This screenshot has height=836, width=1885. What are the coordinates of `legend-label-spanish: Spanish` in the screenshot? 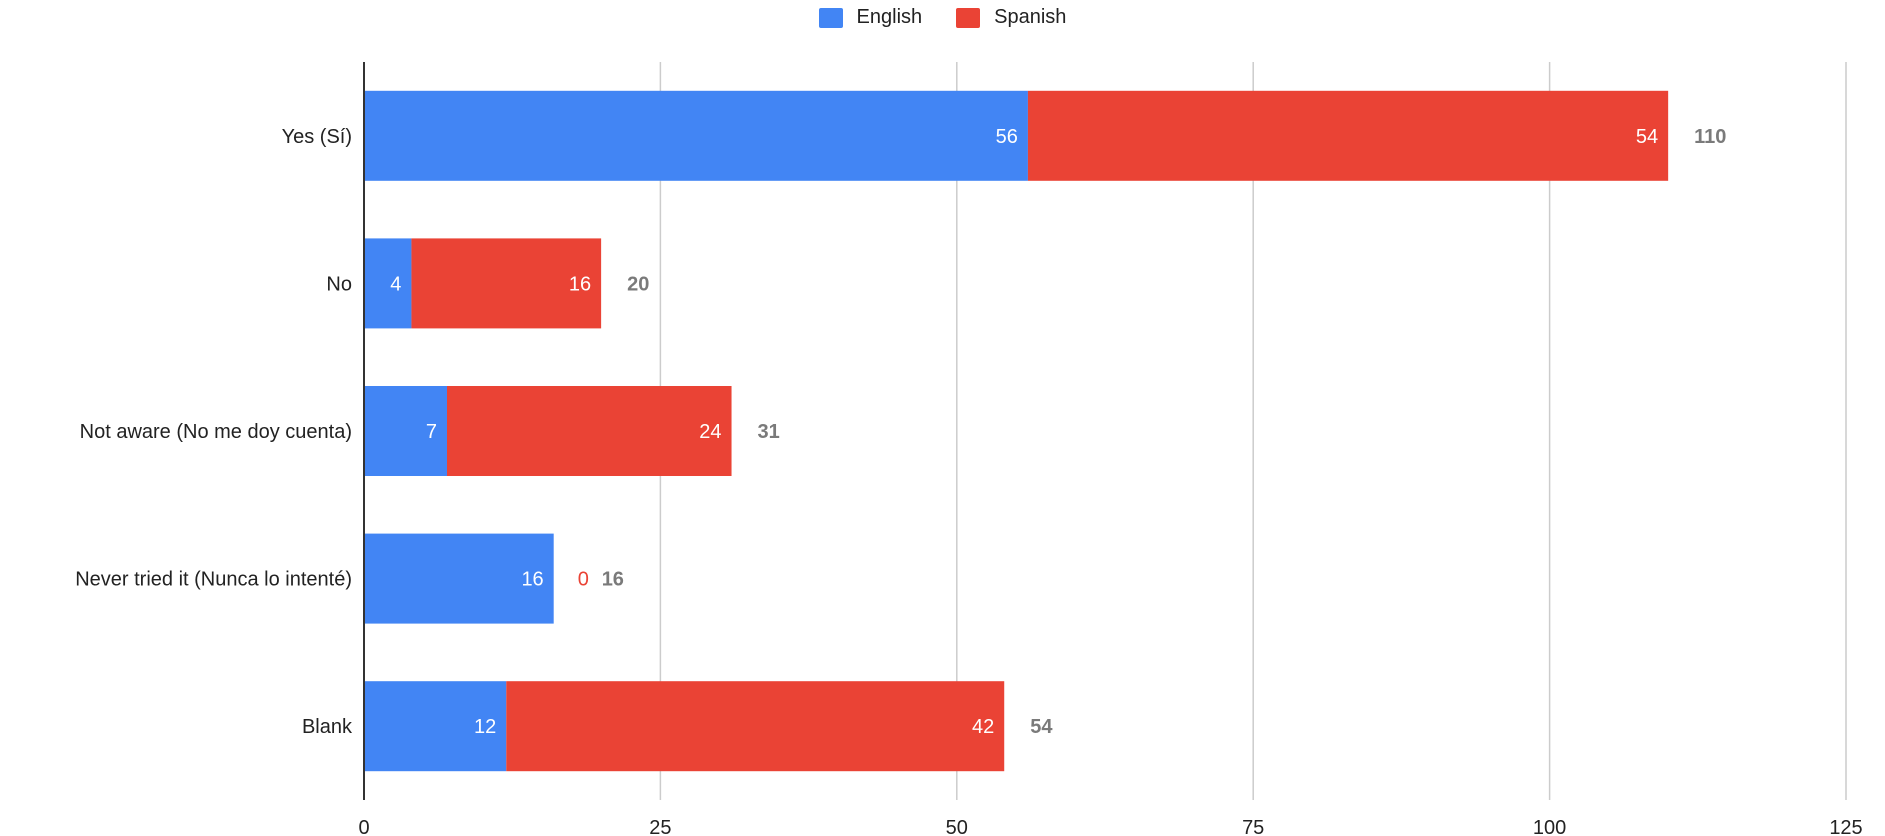 It's located at (1030, 17).